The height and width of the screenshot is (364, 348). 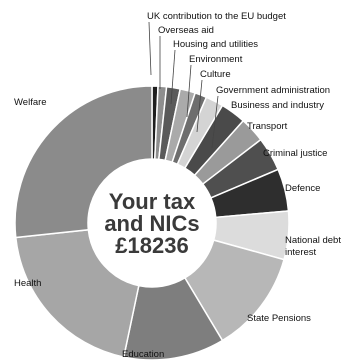 I want to click on slice-label-health: Health, so click(x=27, y=283).